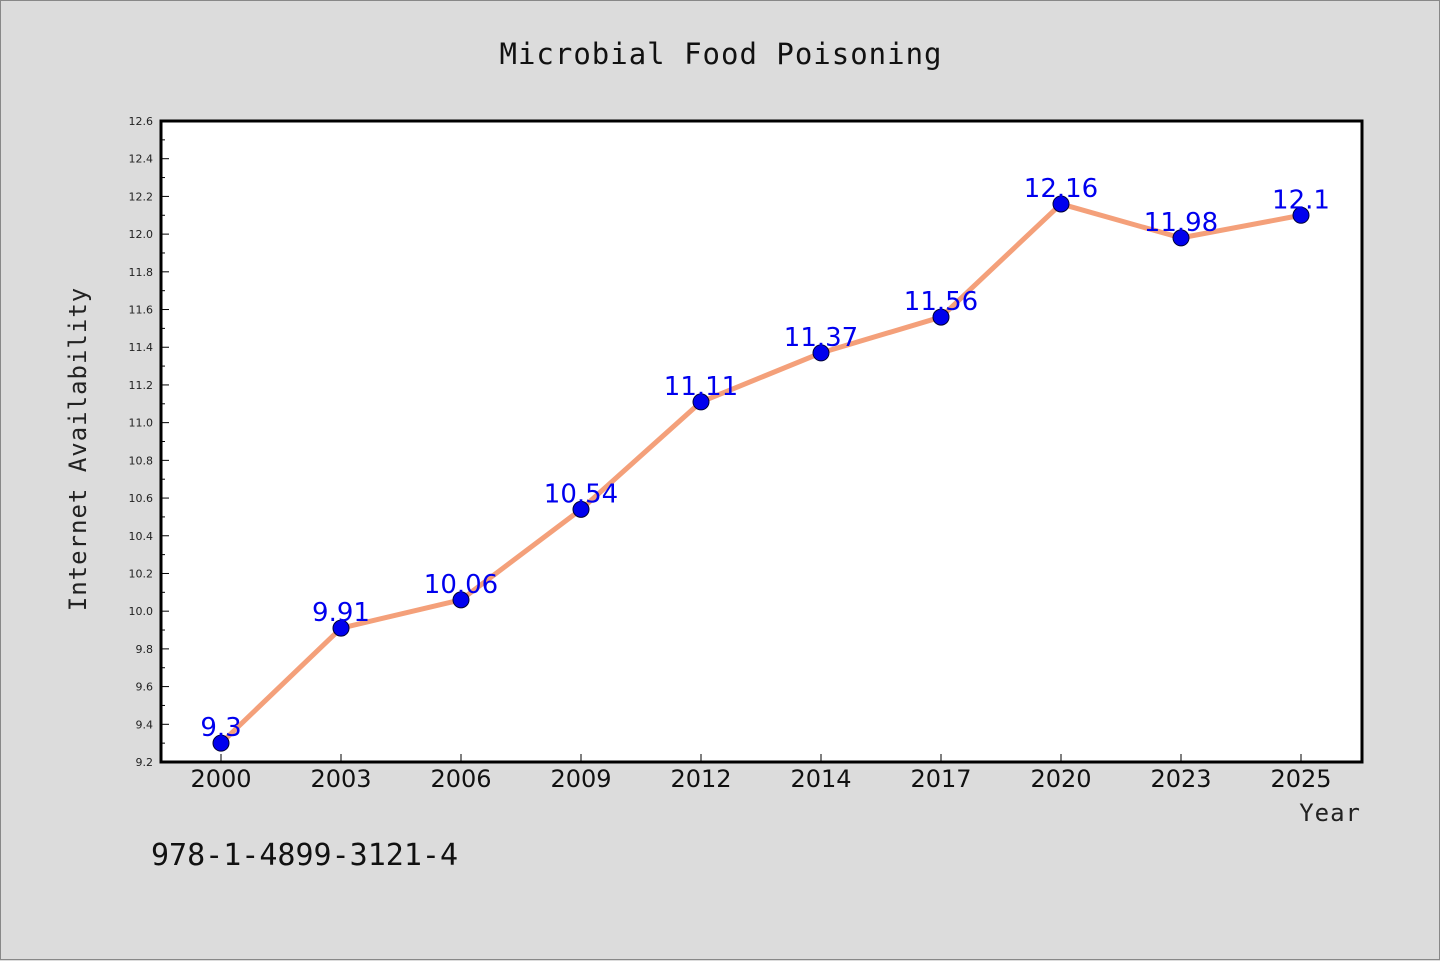 The height and width of the screenshot is (961, 1440). I want to click on data-label: 11.11, so click(701, 387).